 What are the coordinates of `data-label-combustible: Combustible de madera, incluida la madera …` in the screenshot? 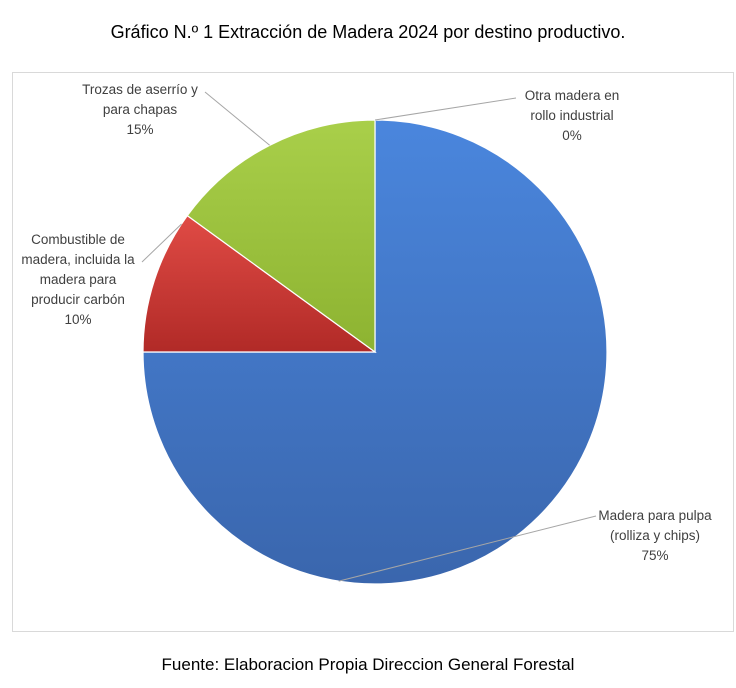 It's located at (78, 279).